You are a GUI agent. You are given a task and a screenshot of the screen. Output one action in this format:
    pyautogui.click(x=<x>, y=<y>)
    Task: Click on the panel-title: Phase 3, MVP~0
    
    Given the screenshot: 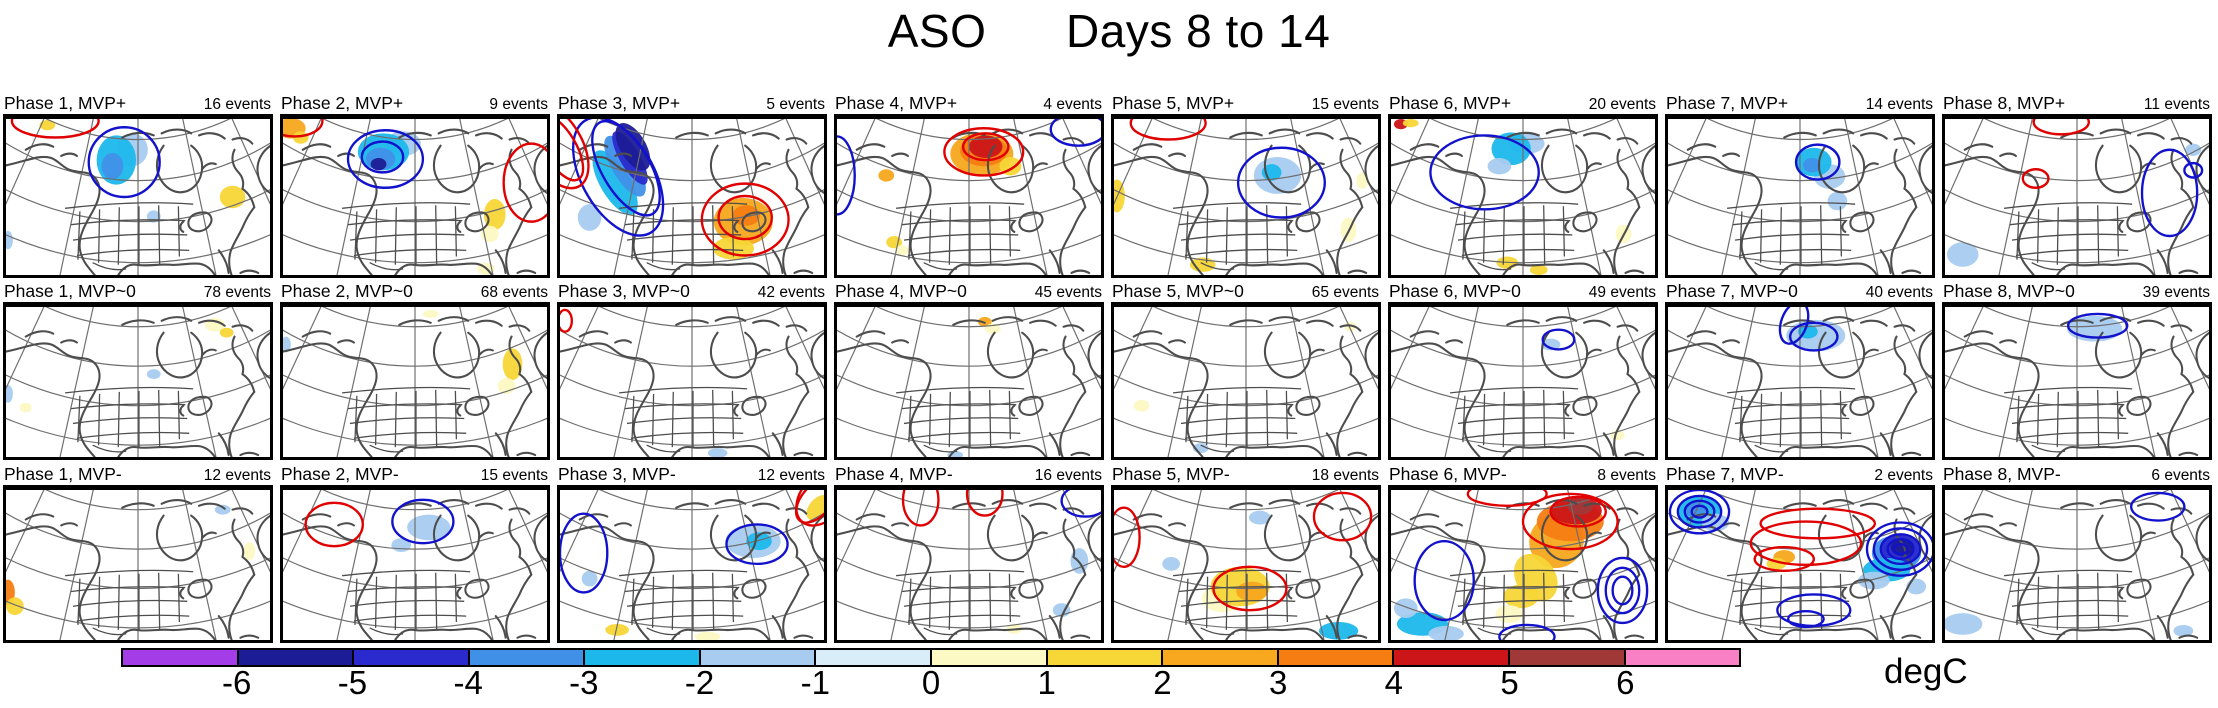 What is the action you would take?
    pyautogui.click(x=624, y=291)
    